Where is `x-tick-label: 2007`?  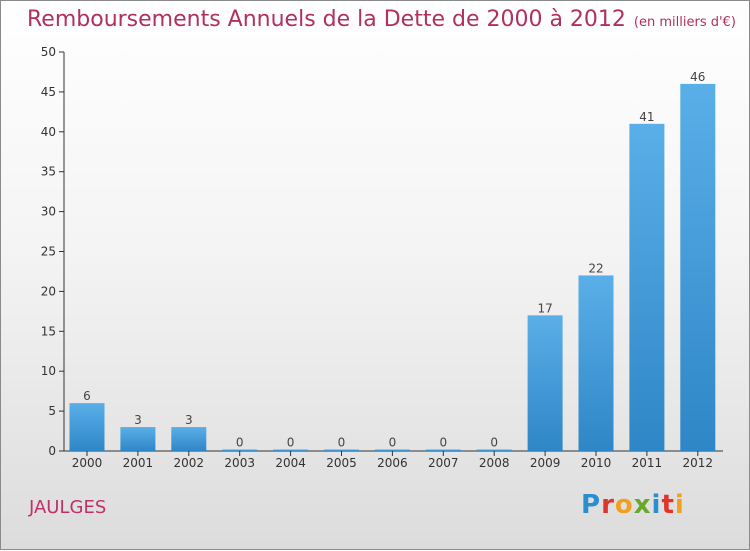
x-tick-label: 2007 is located at coordinates (443, 463).